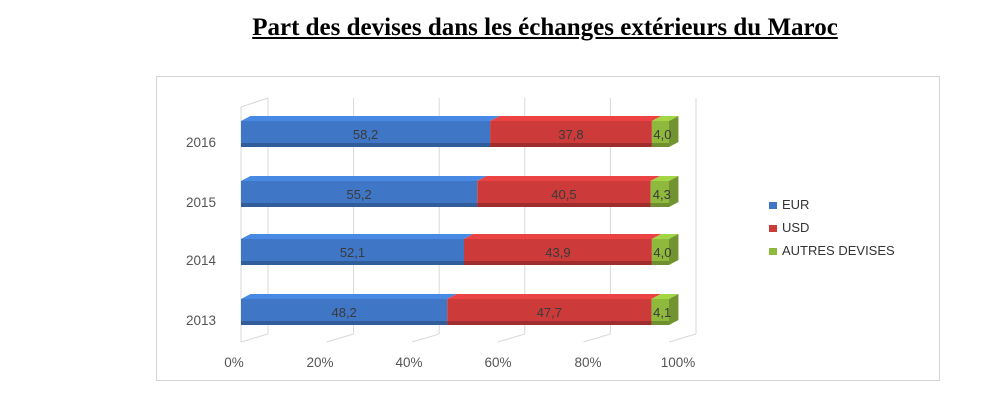 This screenshot has width=997, height=405. I want to click on bar-autres-devises-2015, so click(659, 194).